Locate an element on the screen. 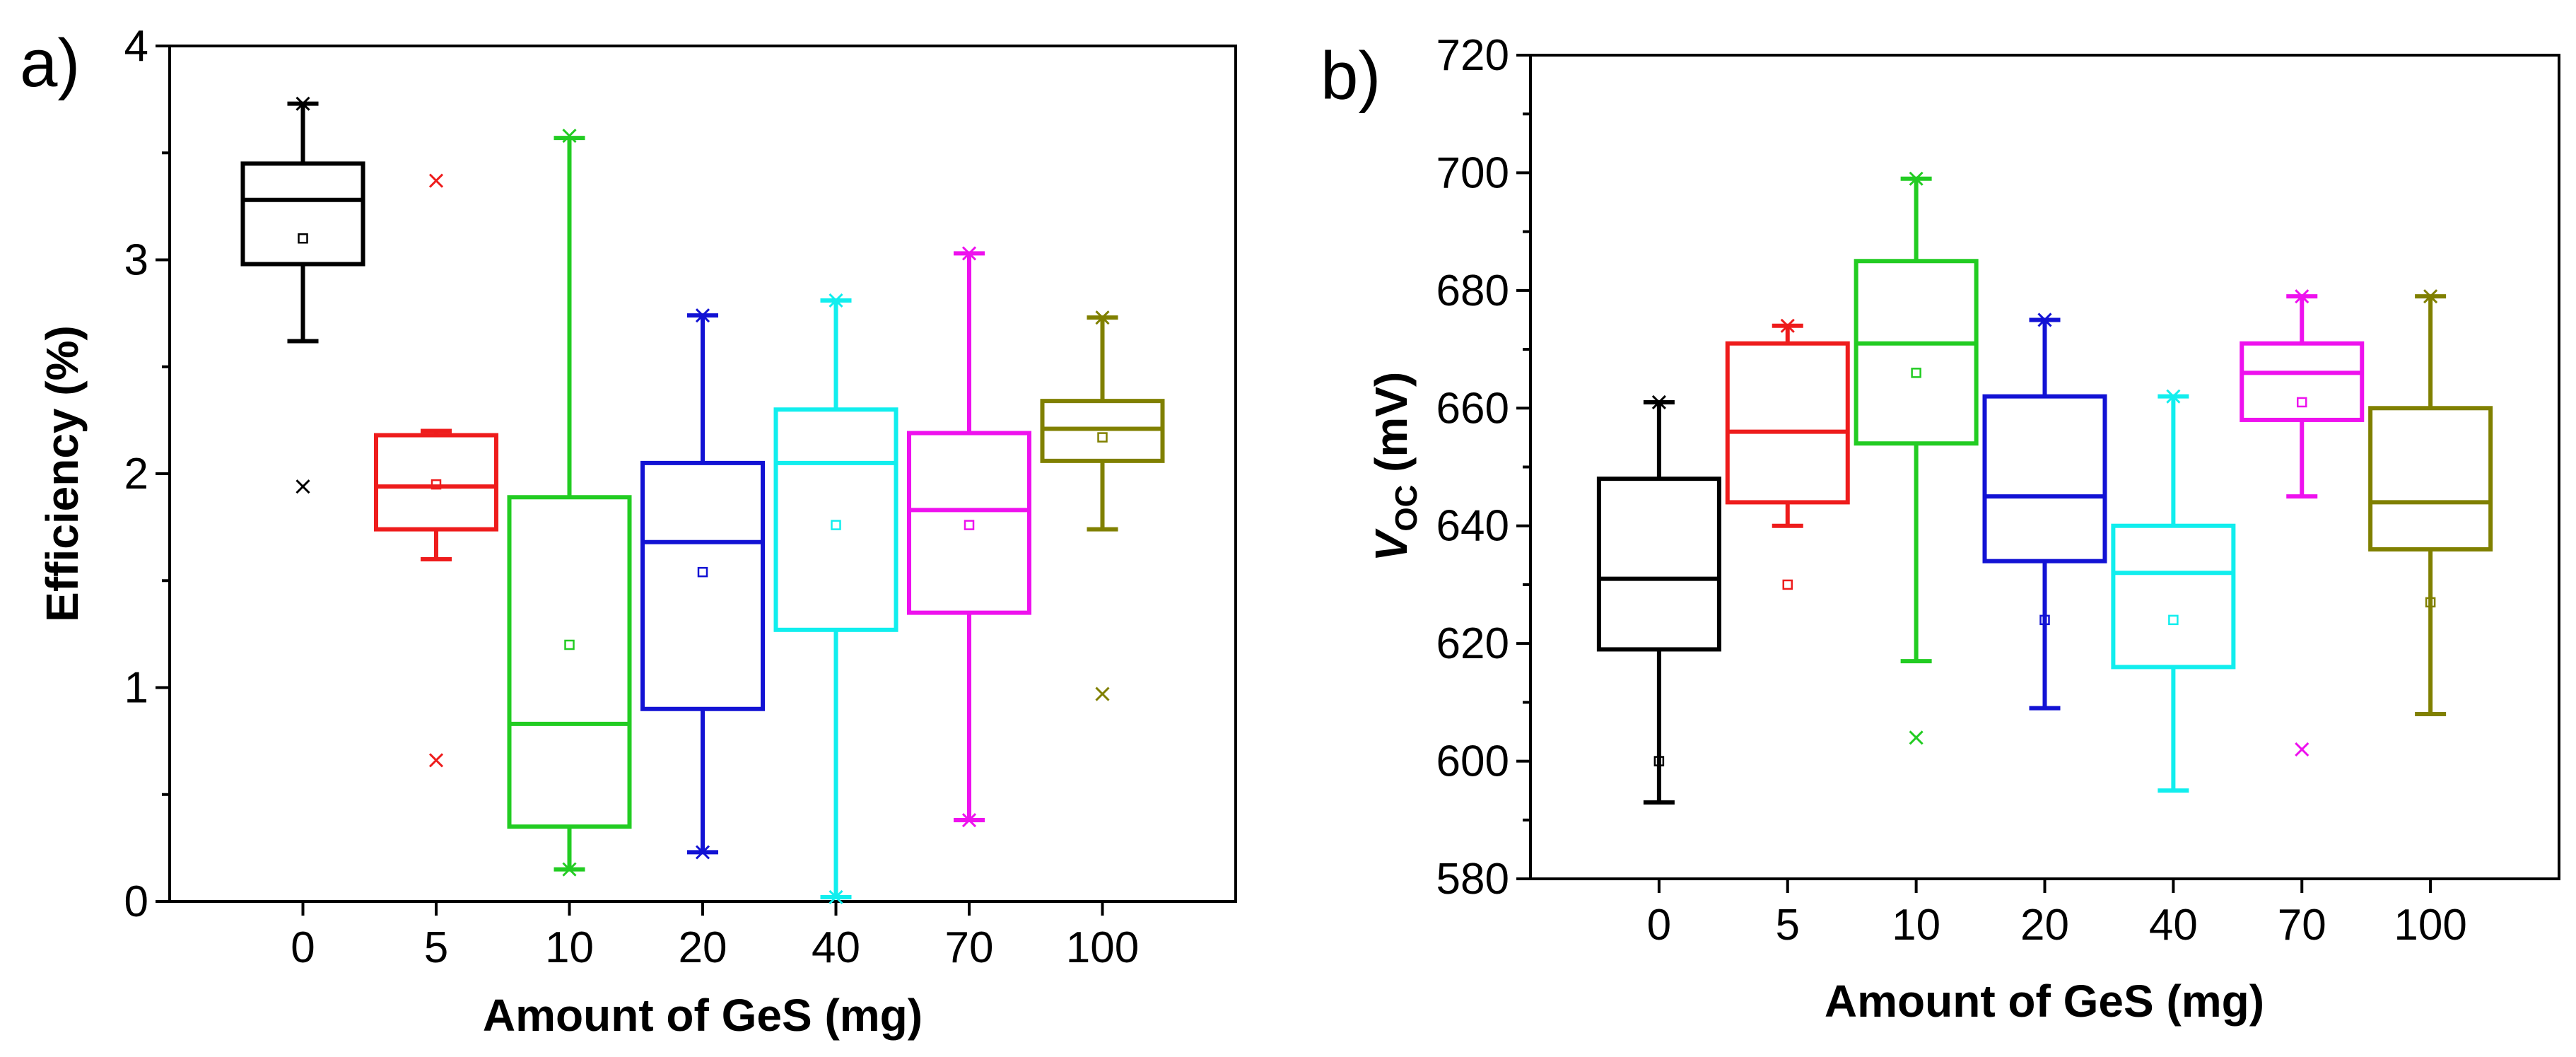 This screenshot has height=1057, width=2576. box-10mg is located at coordinates (569, 502).